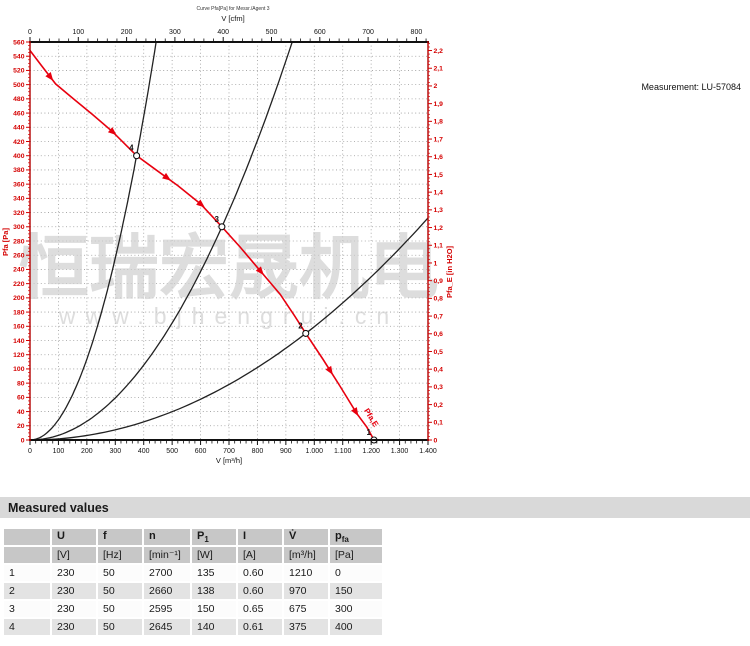 The image size is (750, 646). What do you see at coordinates (439, 104) in the screenshot?
I see `svg-text: 1,9` at bounding box center [439, 104].